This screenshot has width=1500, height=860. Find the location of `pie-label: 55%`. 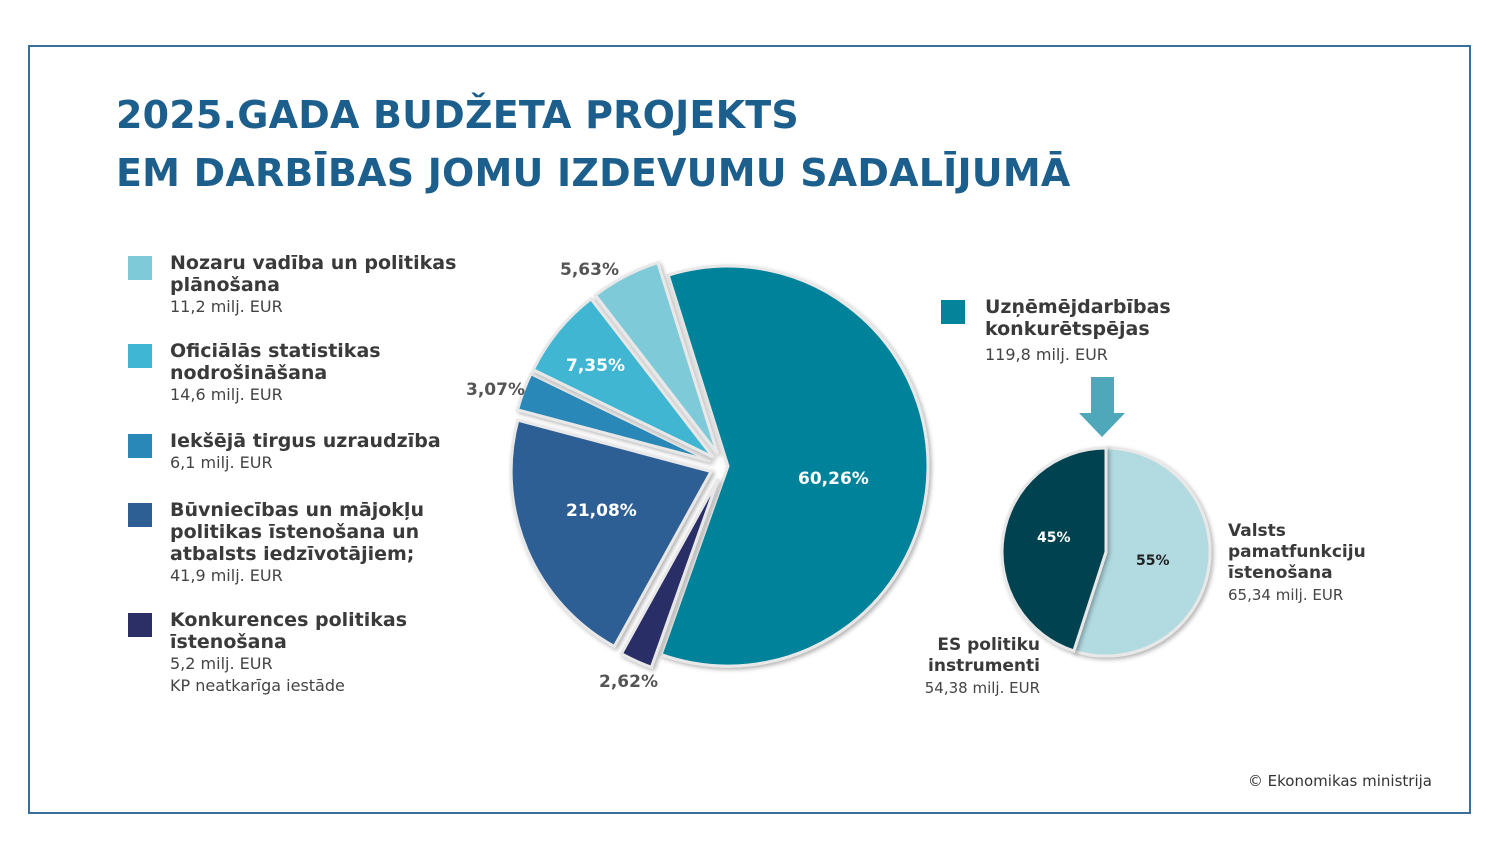

pie-label: 55% is located at coordinates (1153, 561).